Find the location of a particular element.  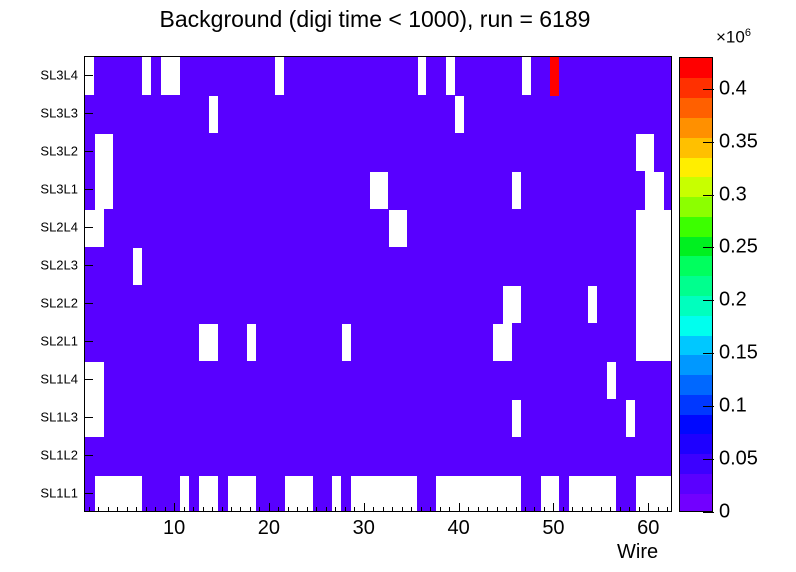

y-axis-tick is located at coordinates (88, 113).